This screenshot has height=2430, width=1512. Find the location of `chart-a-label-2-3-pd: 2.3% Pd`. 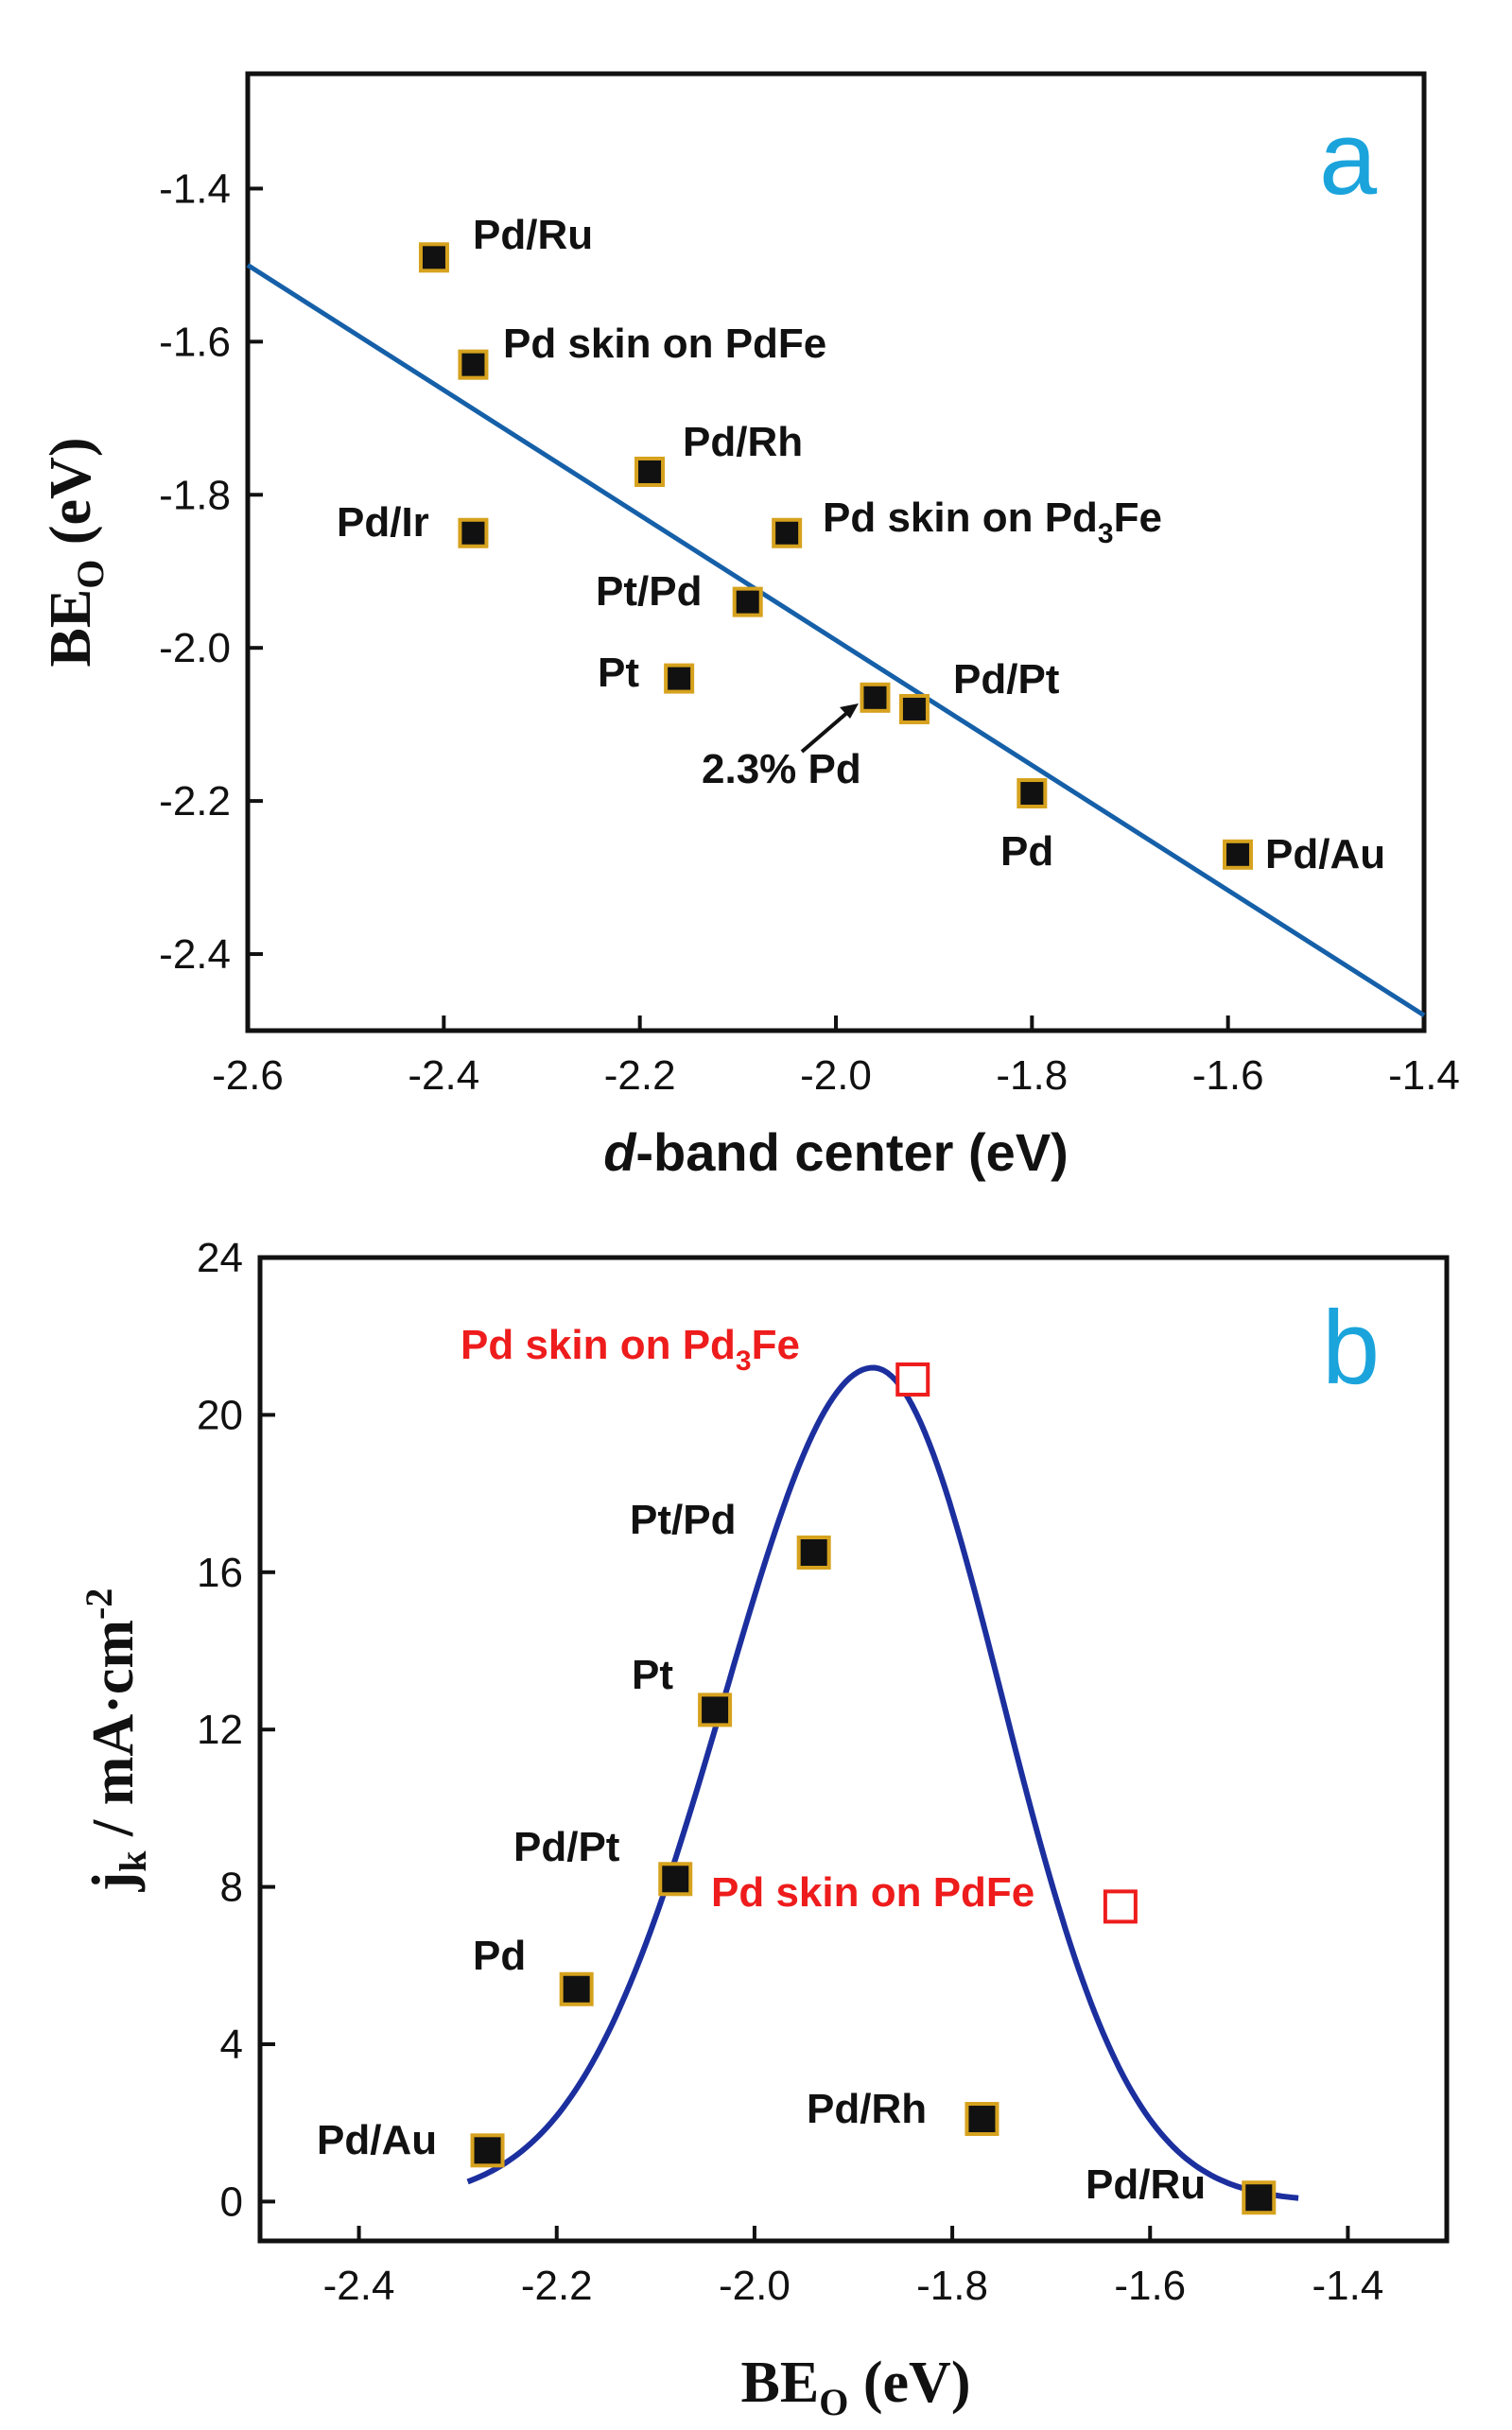

chart-a-label-2-3-pd: 2.3% Pd is located at coordinates (781, 769).